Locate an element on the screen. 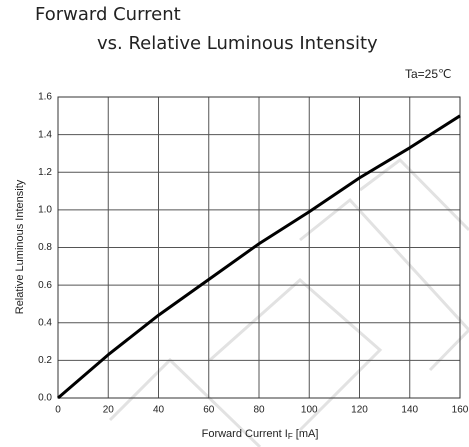 The image size is (469, 447). x-tick-label: 60 is located at coordinates (209, 410).